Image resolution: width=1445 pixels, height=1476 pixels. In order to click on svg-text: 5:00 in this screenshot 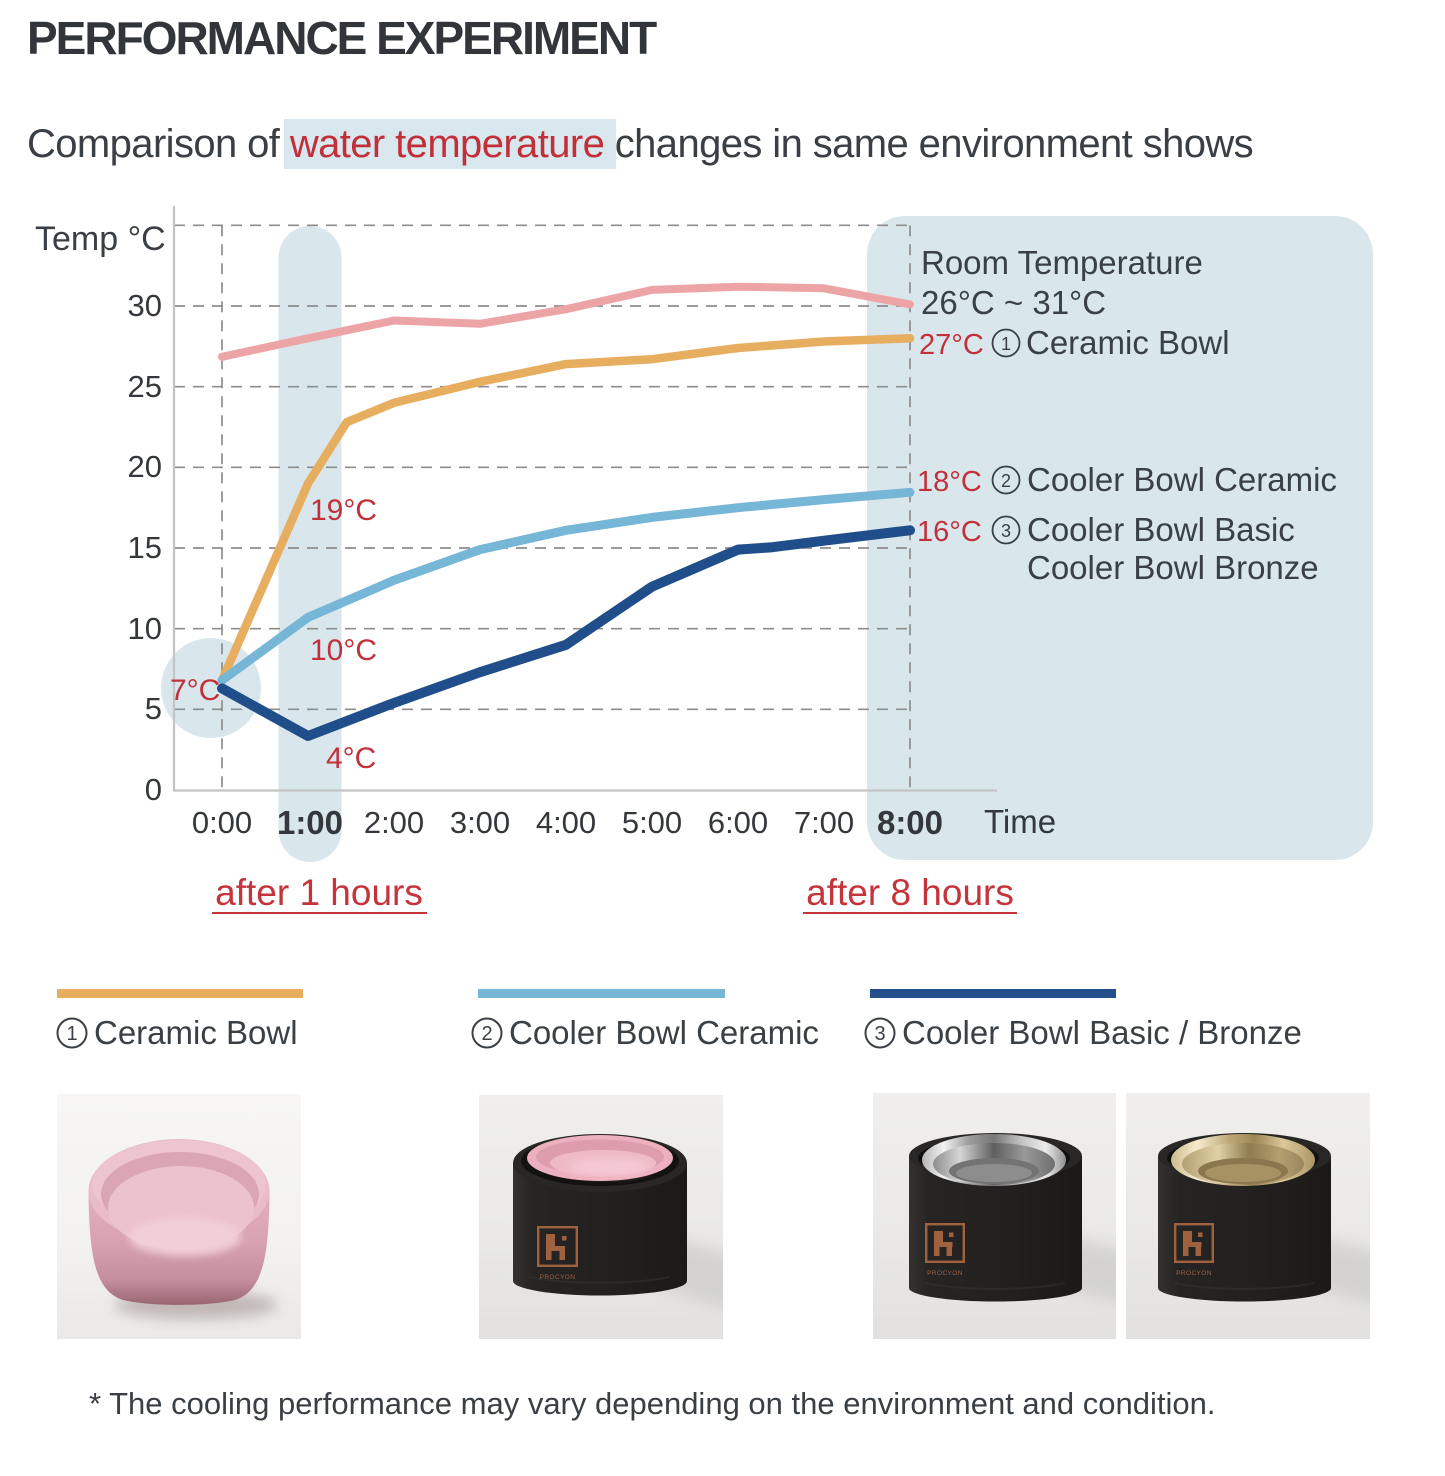, I will do `click(652, 822)`.